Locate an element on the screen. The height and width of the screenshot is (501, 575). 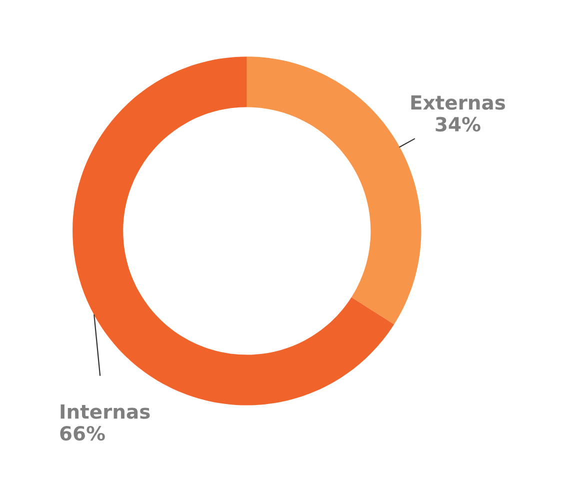
slice-label: Internas is located at coordinates (105, 411).